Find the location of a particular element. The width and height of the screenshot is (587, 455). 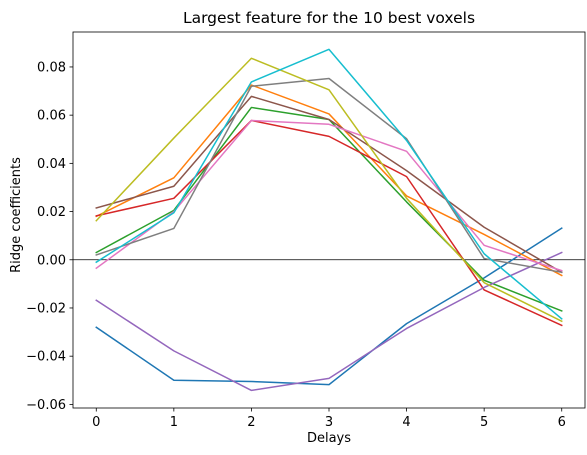

x-tick-label: 6 is located at coordinates (562, 422).